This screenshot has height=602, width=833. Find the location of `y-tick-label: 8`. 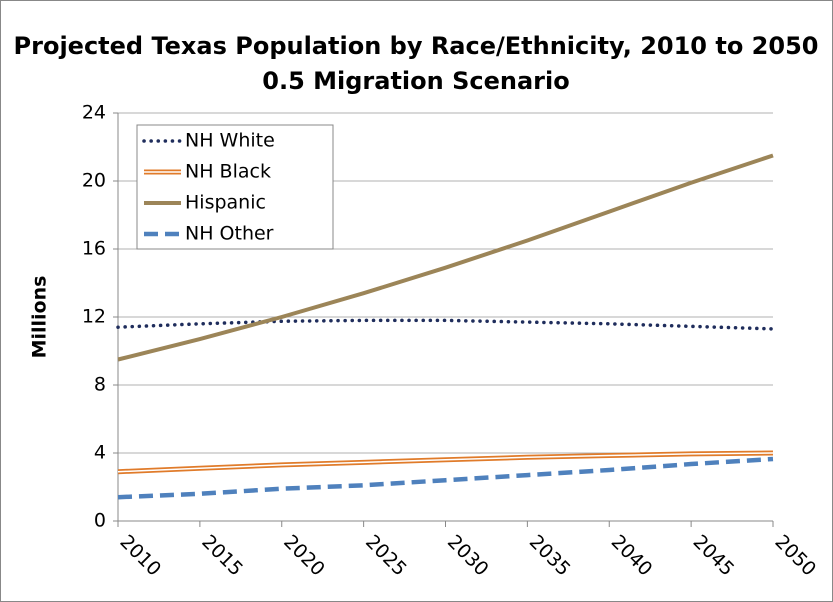

y-tick-label: 8 is located at coordinates (100, 385).